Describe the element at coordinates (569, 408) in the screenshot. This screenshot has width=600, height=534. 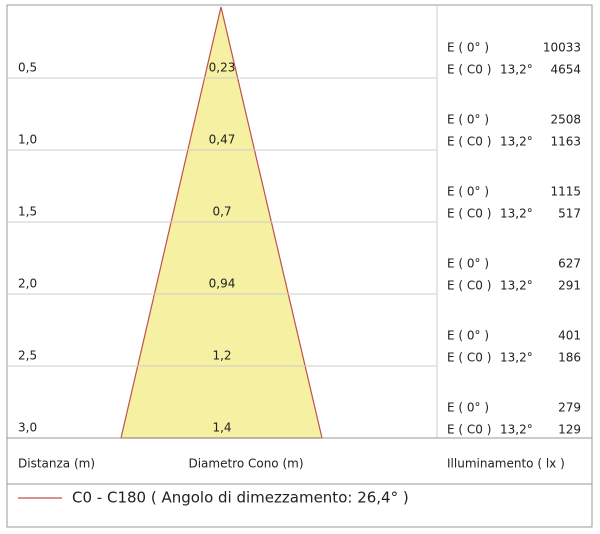
I see `e0-value: 279` at that location.